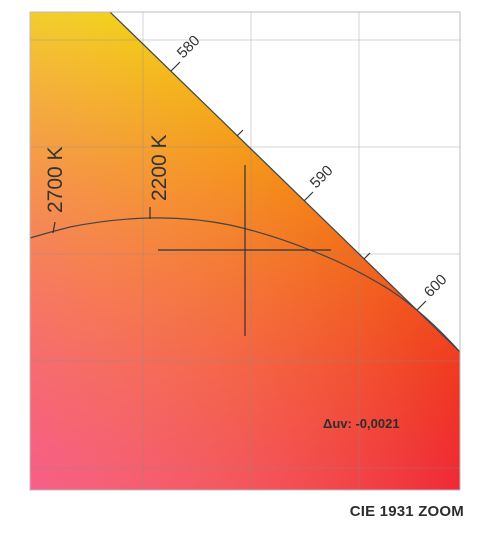  What do you see at coordinates (101, 220) in the screenshot?
I see `planckian-locus-ticks` at bounding box center [101, 220].